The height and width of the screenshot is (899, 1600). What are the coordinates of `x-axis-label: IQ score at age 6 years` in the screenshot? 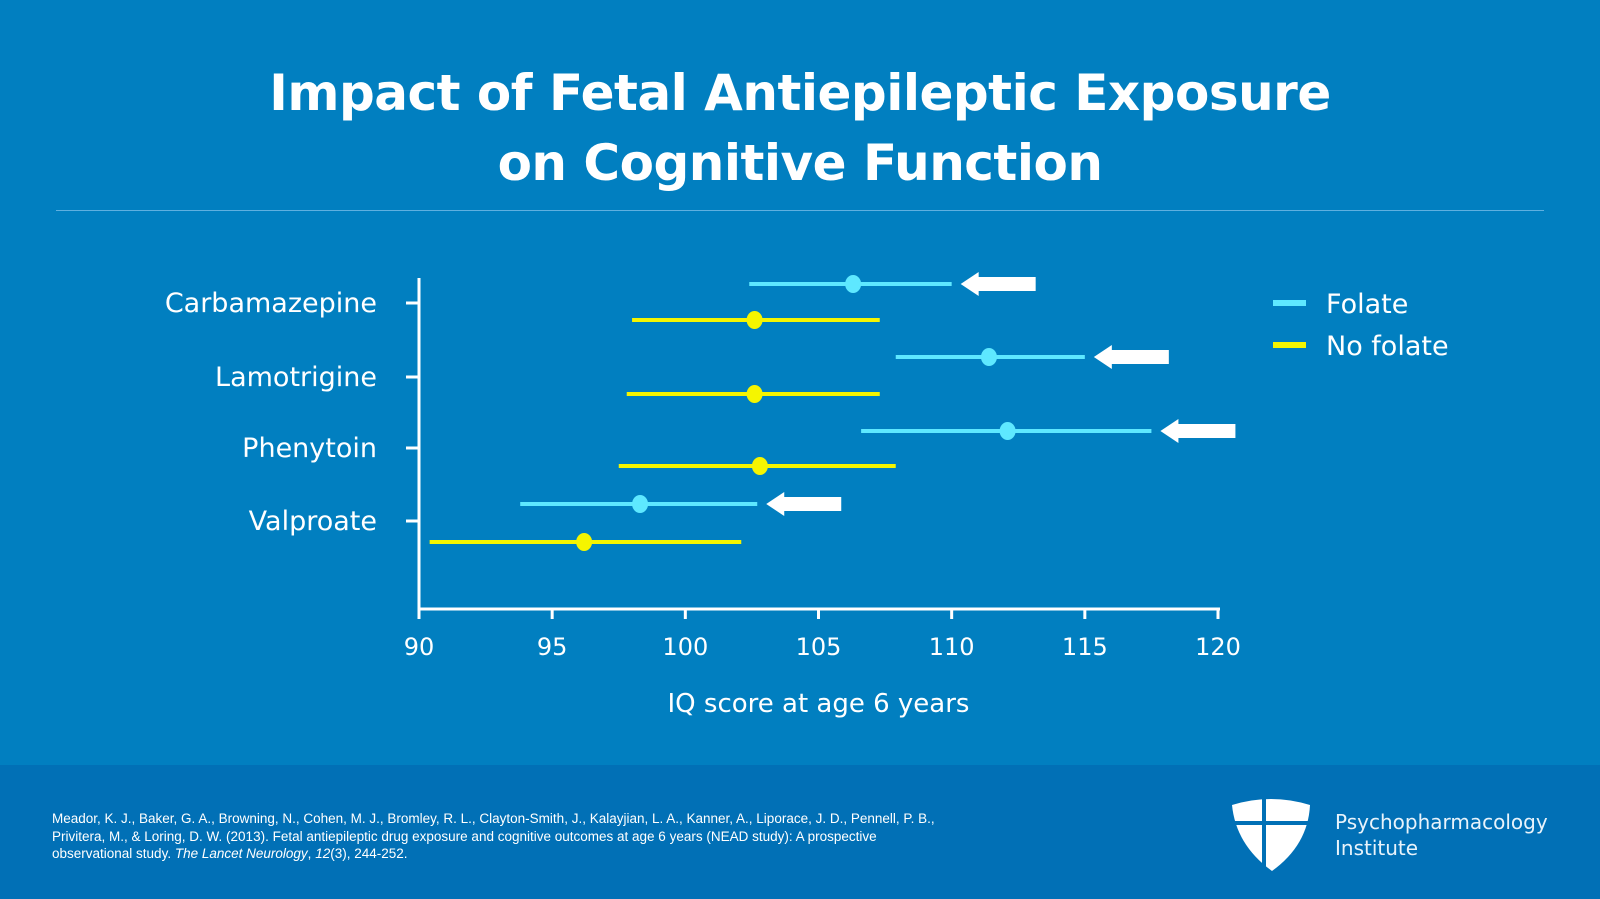 It's located at (819, 704).